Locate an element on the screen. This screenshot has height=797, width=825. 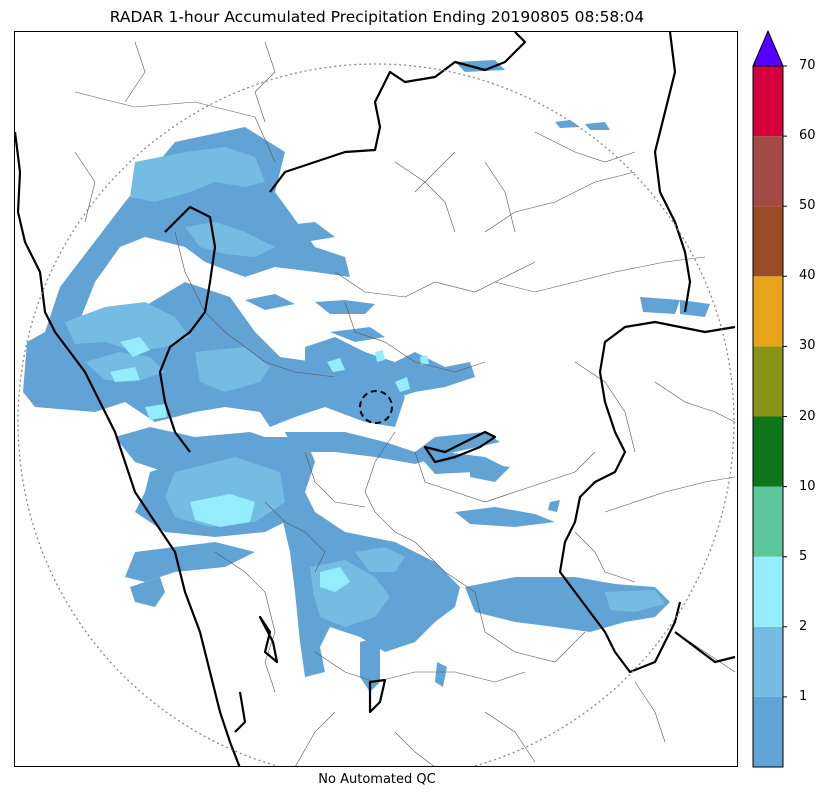
colorbar-tick-label: 2 is located at coordinates (803, 626).